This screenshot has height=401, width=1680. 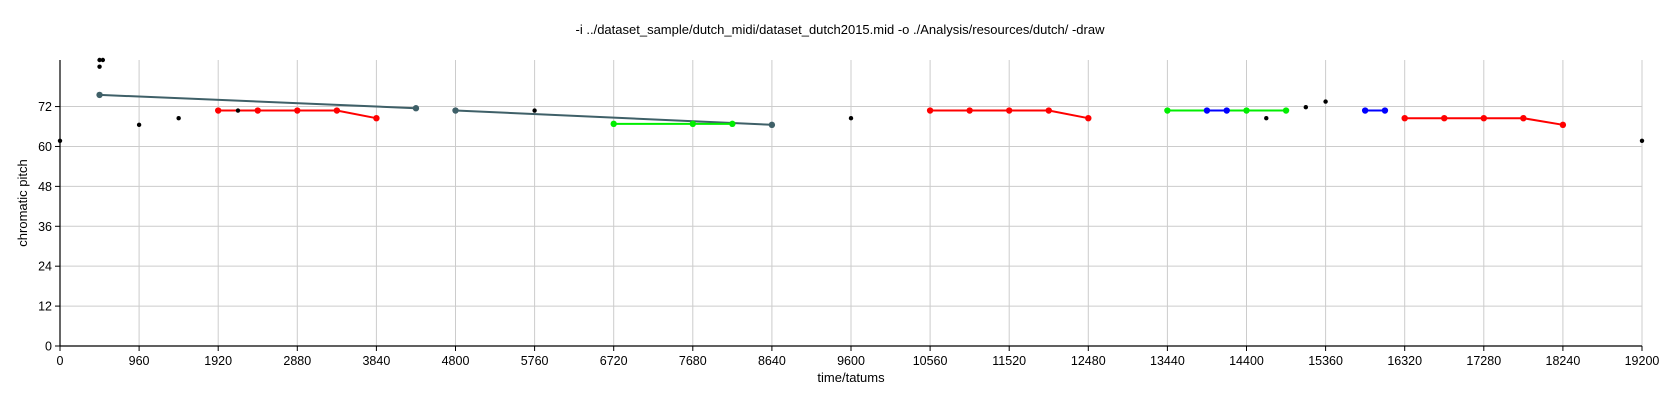 I want to click on y-tick-label: 36, so click(x=45, y=227).